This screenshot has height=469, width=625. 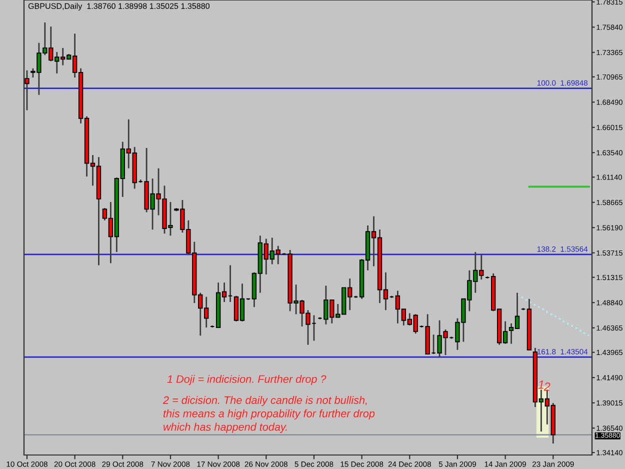 What do you see at coordinates (547, 386) in the screenshot?
I see `annotation: 2` at bounding box center [547, 386].